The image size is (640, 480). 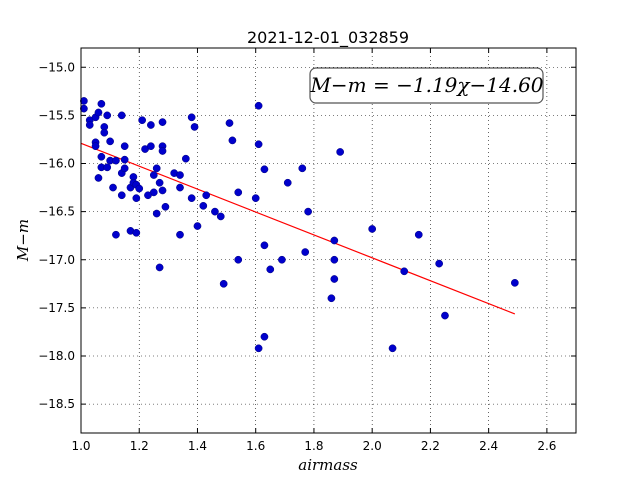 What do you see at coordinates (488, 446) in the screenshot?
I see `x-tick-label: 2.4` at bounding box center [488, 446].